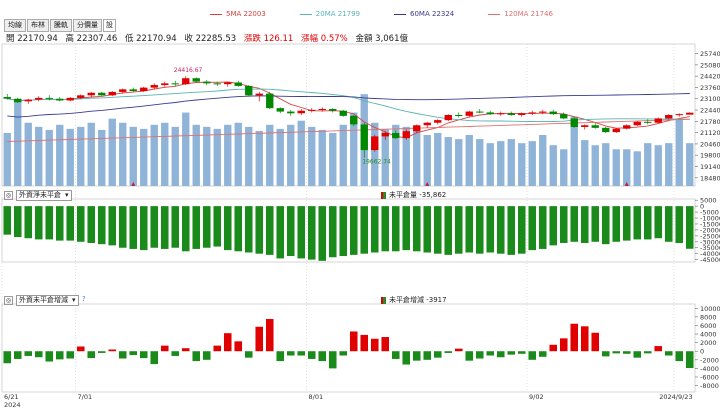  I want to click on ma-line, so click(348, 105).